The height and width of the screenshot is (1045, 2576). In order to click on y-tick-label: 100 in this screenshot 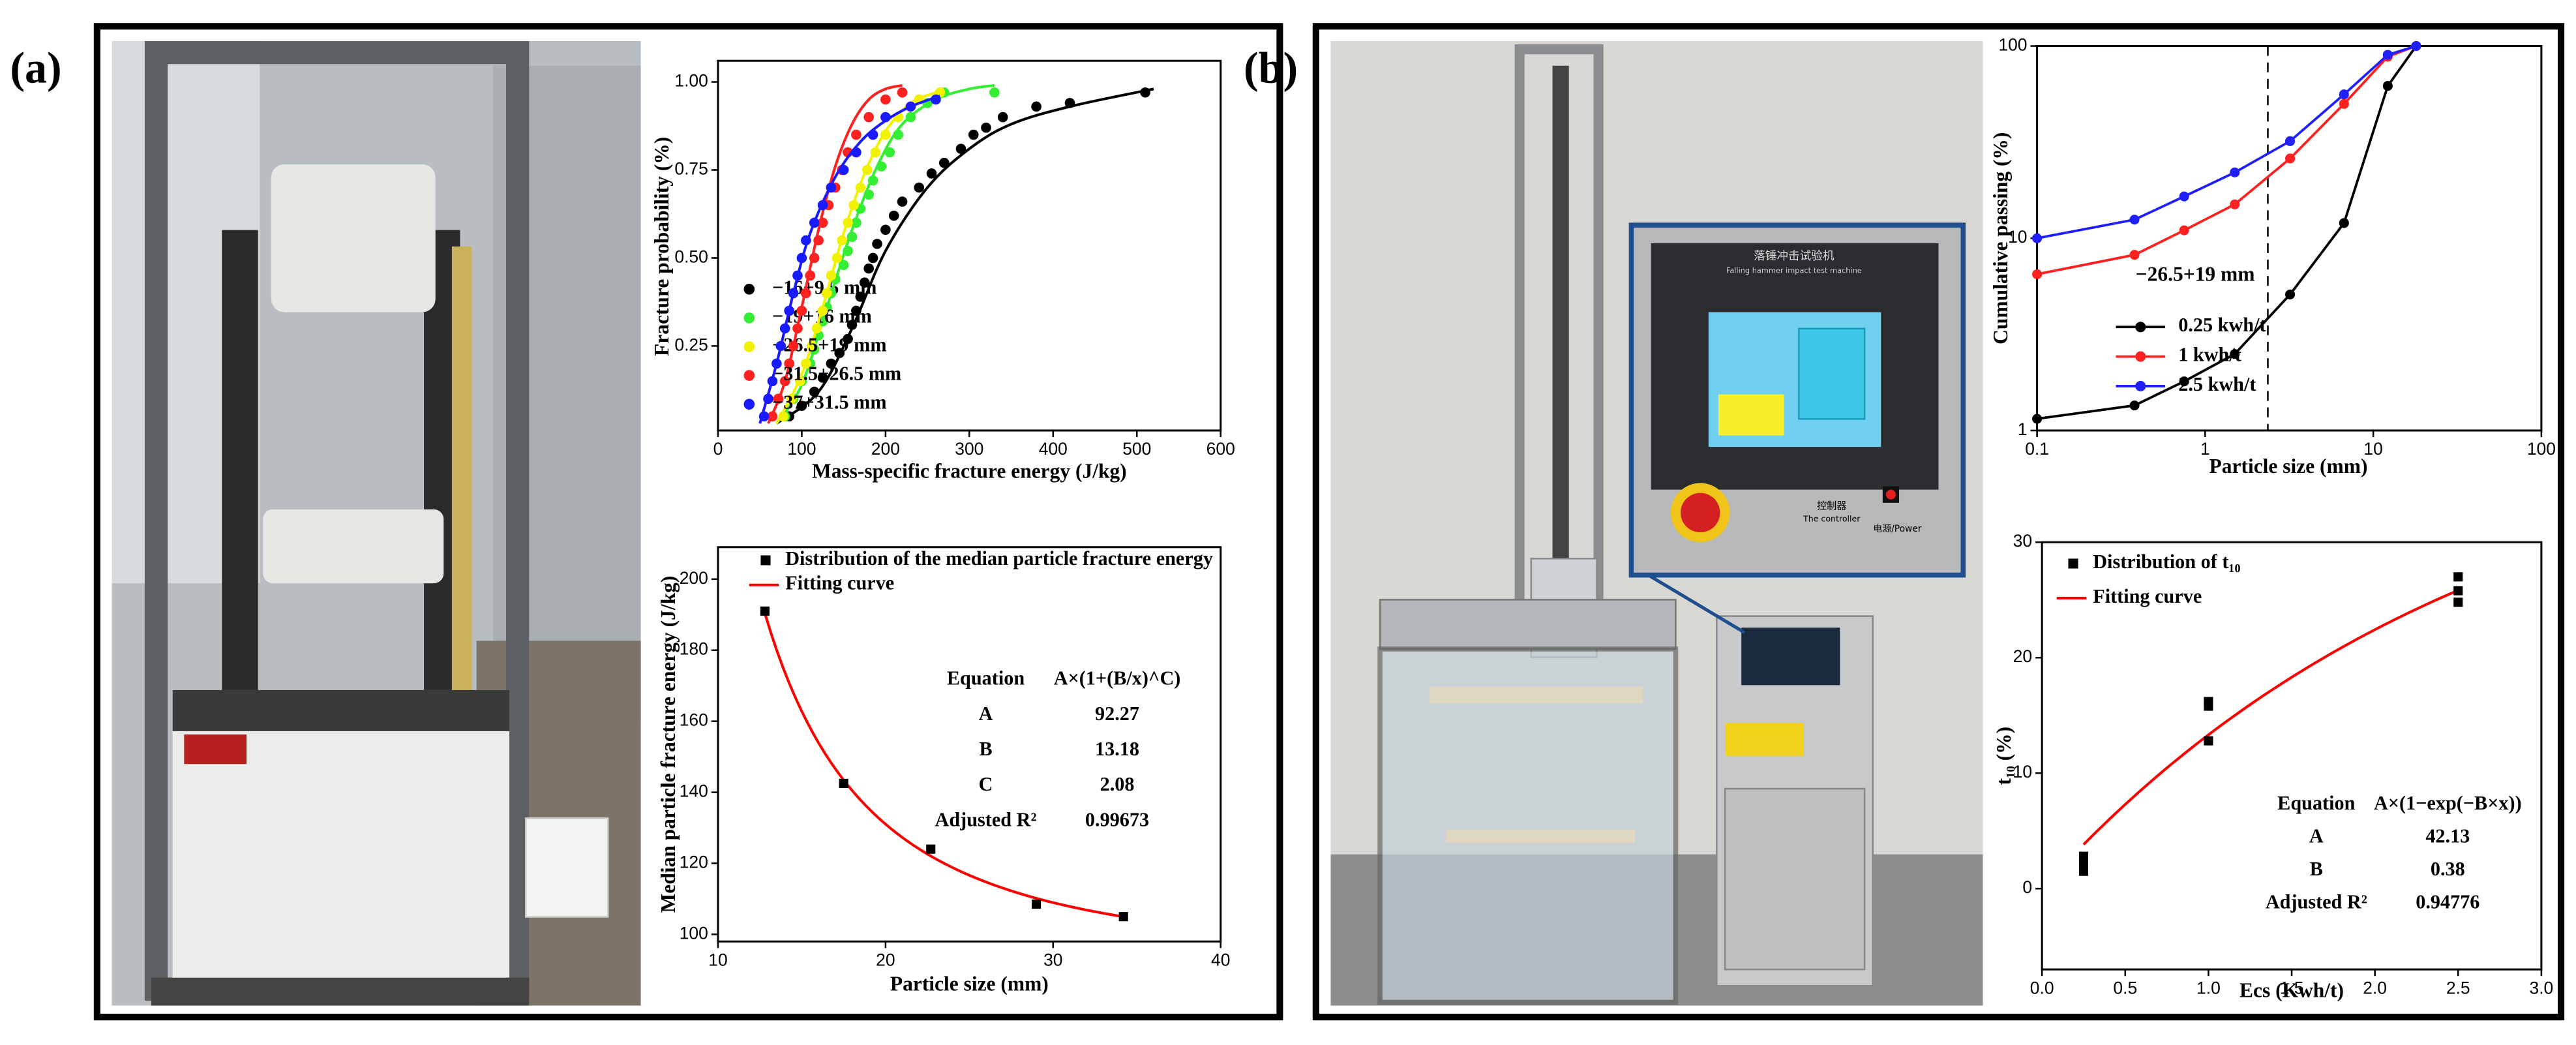, I will do `click(2012, 45)`.